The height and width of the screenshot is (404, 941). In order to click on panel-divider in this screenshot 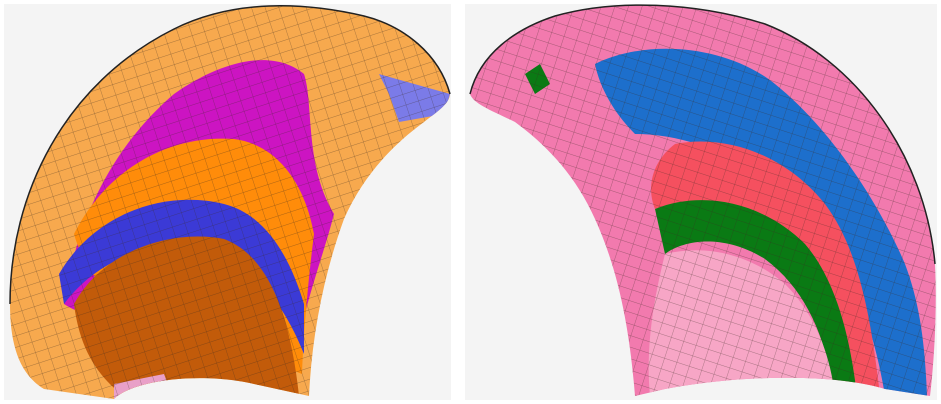, I will do `click(458, 202)`.